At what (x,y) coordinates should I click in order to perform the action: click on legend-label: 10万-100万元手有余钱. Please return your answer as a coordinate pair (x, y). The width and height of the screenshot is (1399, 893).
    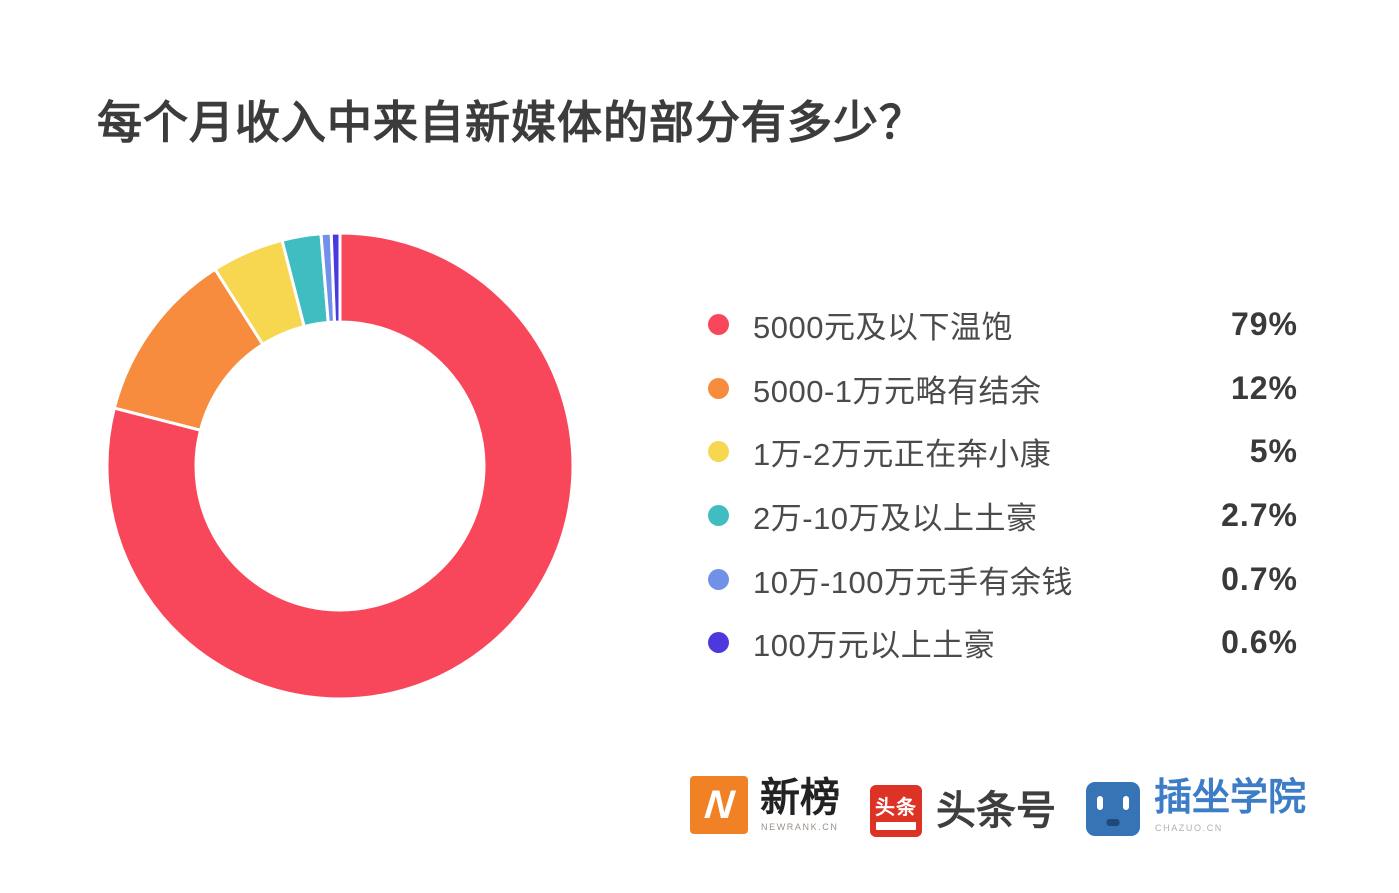
    Looking at the image, I should click on (913, 582).